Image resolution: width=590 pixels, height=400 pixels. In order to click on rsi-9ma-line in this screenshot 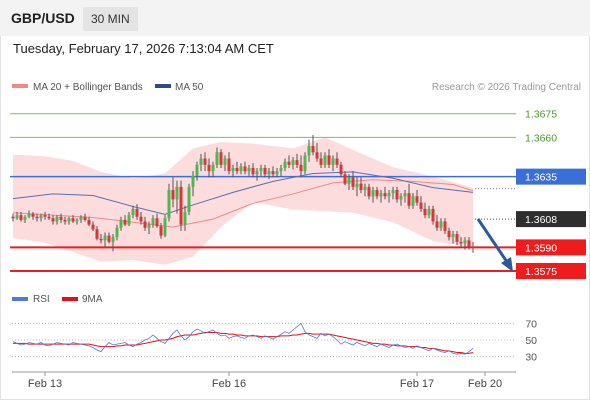, I will do `click(243, 343)`.